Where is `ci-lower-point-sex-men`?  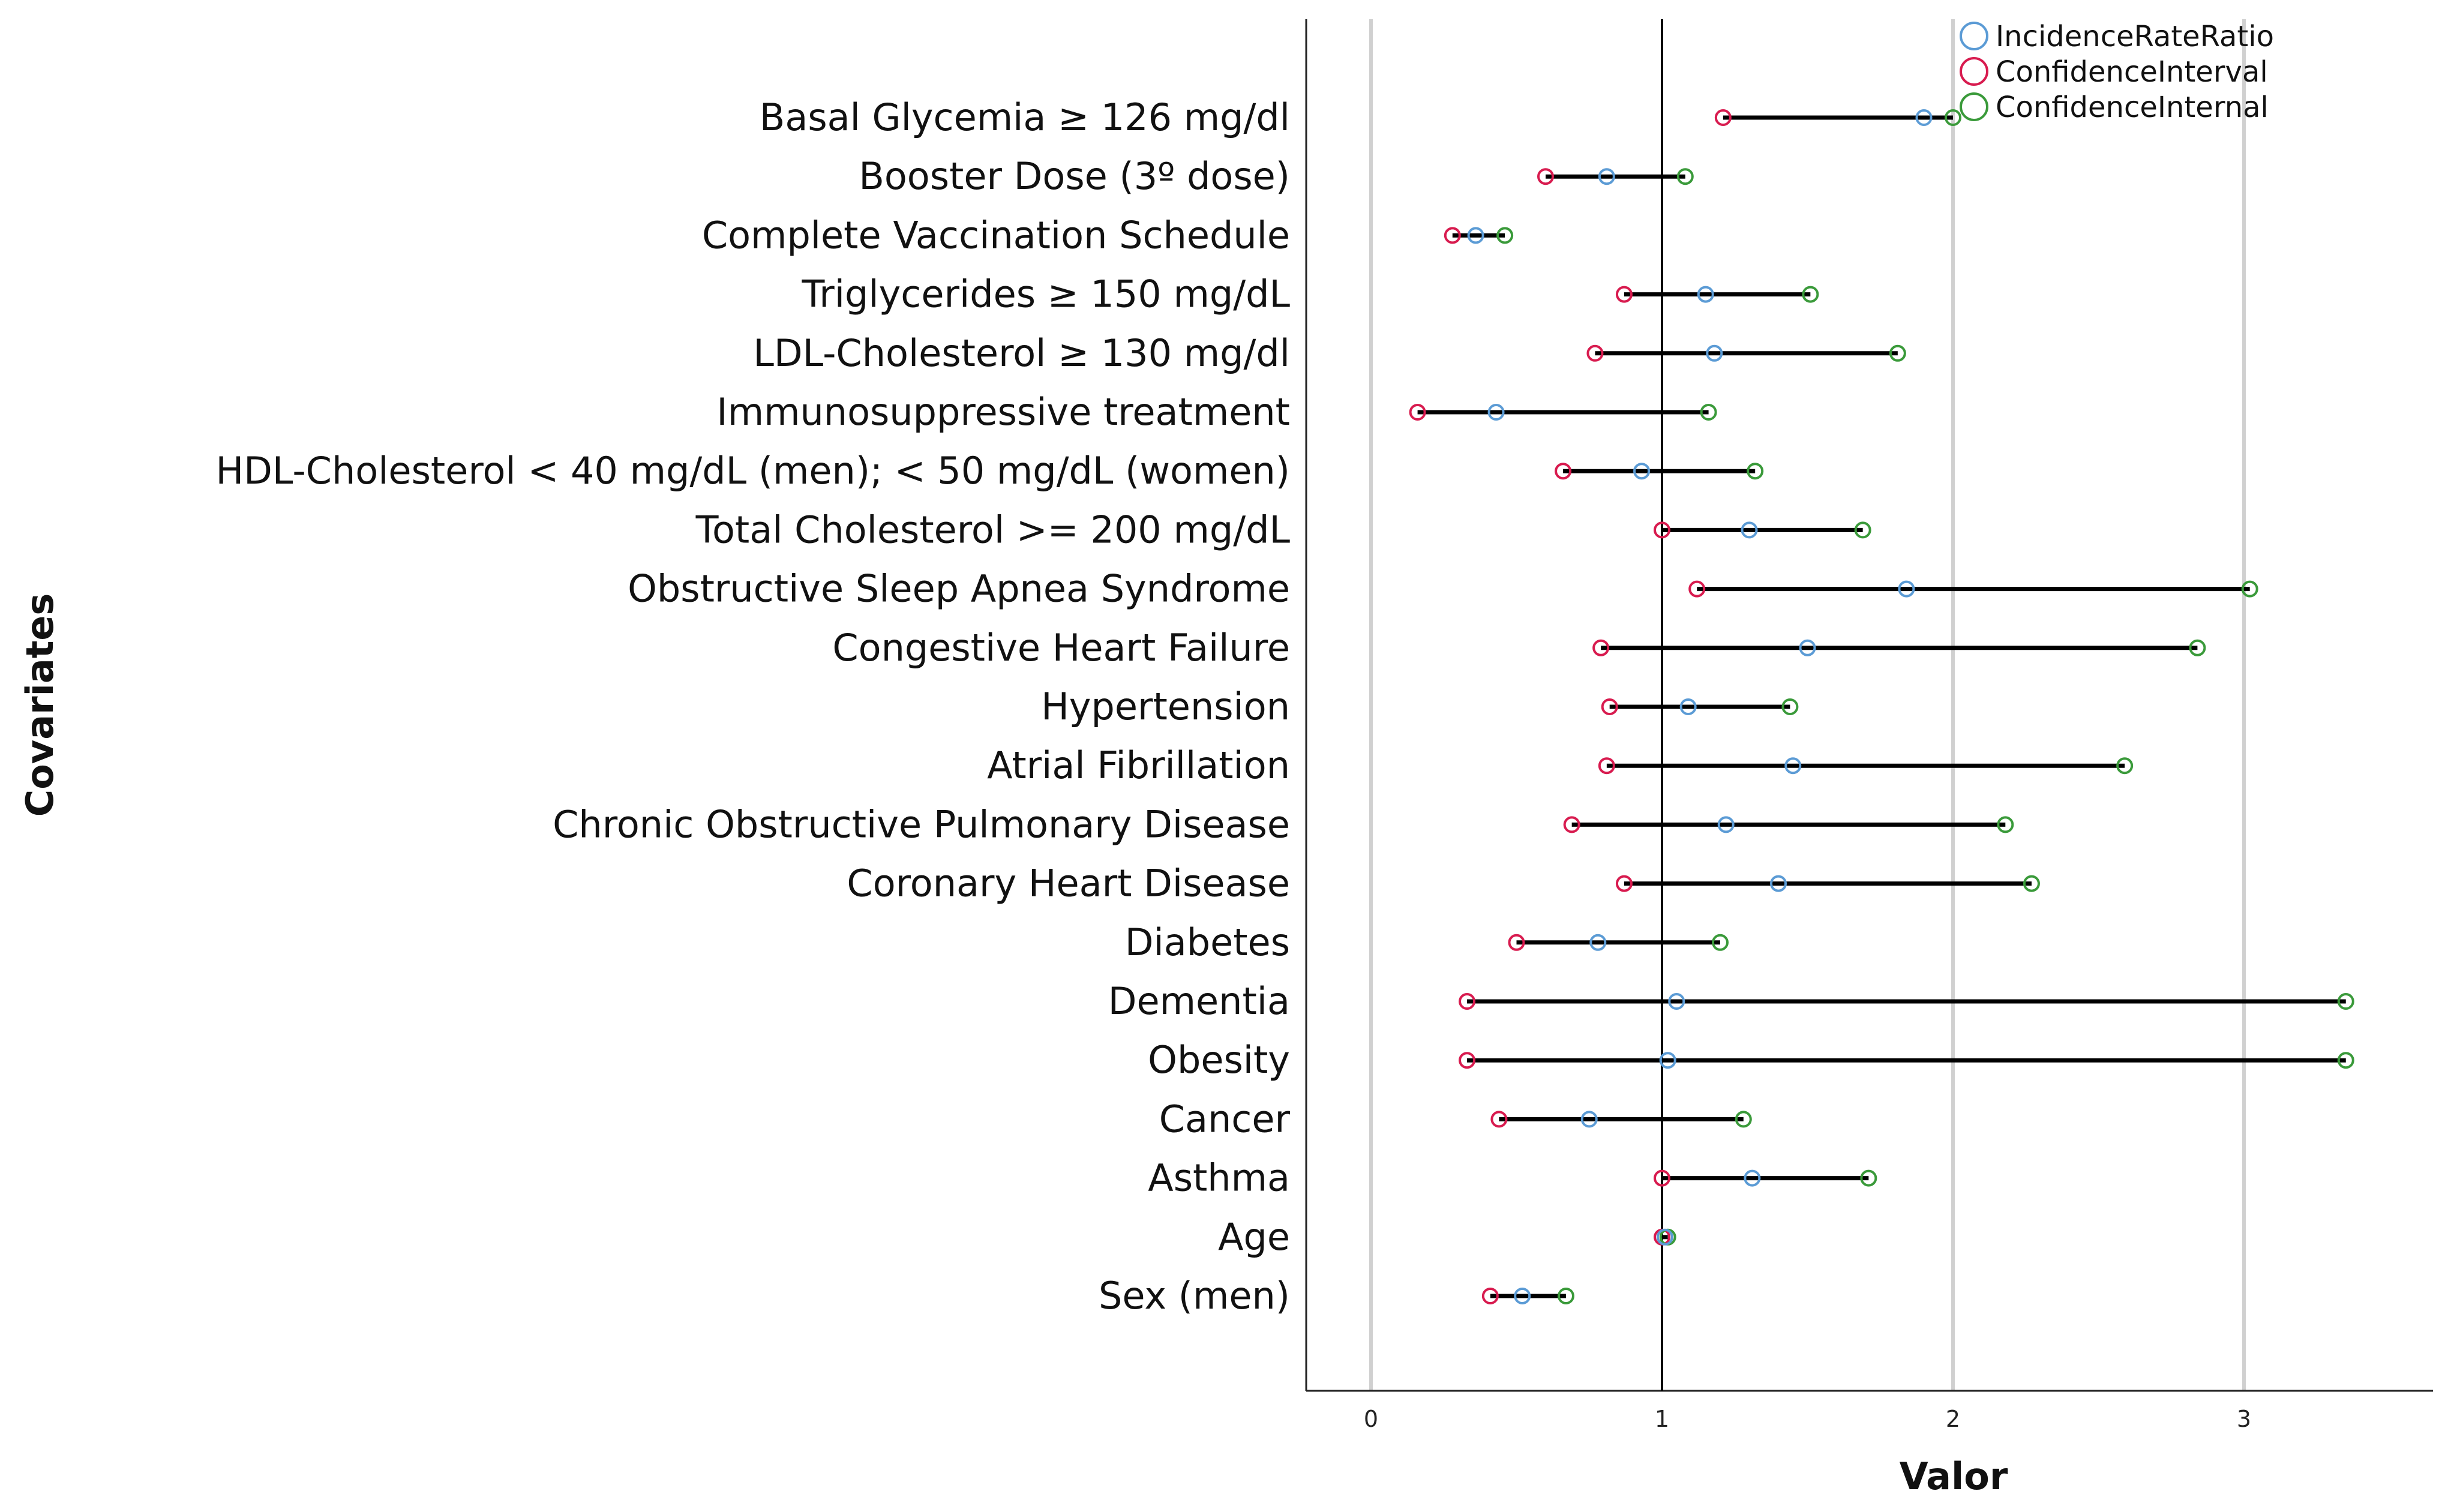
ci-lower-point-sex-men is located at coordinates (1490, 1296).